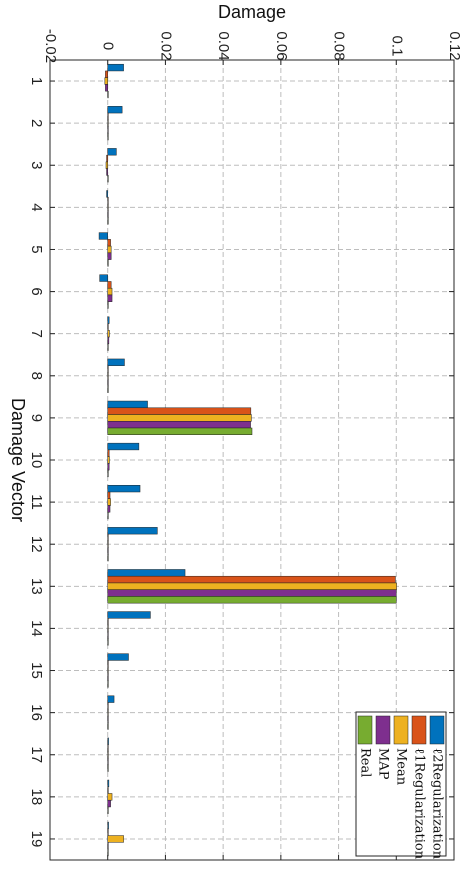 This screenshot has height=872, width=474. I want to click on category-tick-label: 14, so click(36, 628).